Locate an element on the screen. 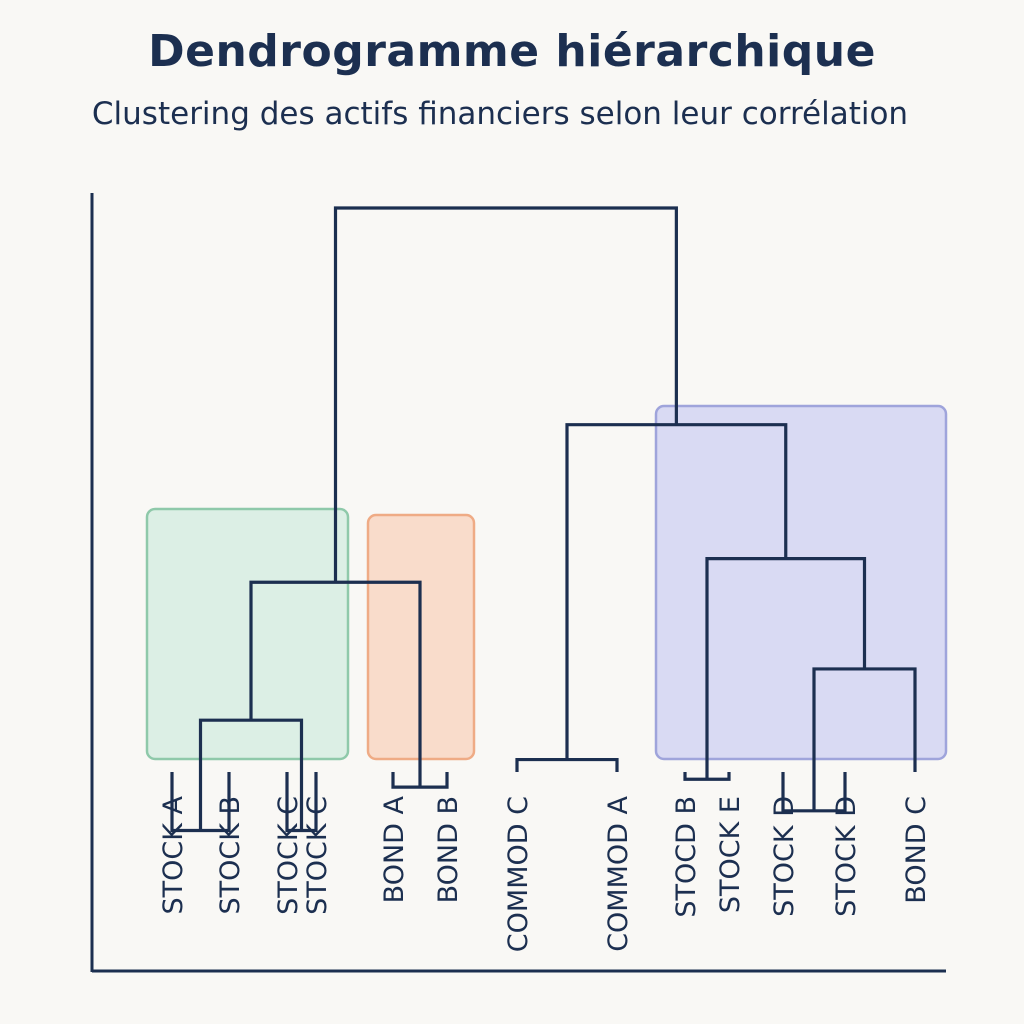  leaf-label: COMMOD C is located at coordinates (518, 874).